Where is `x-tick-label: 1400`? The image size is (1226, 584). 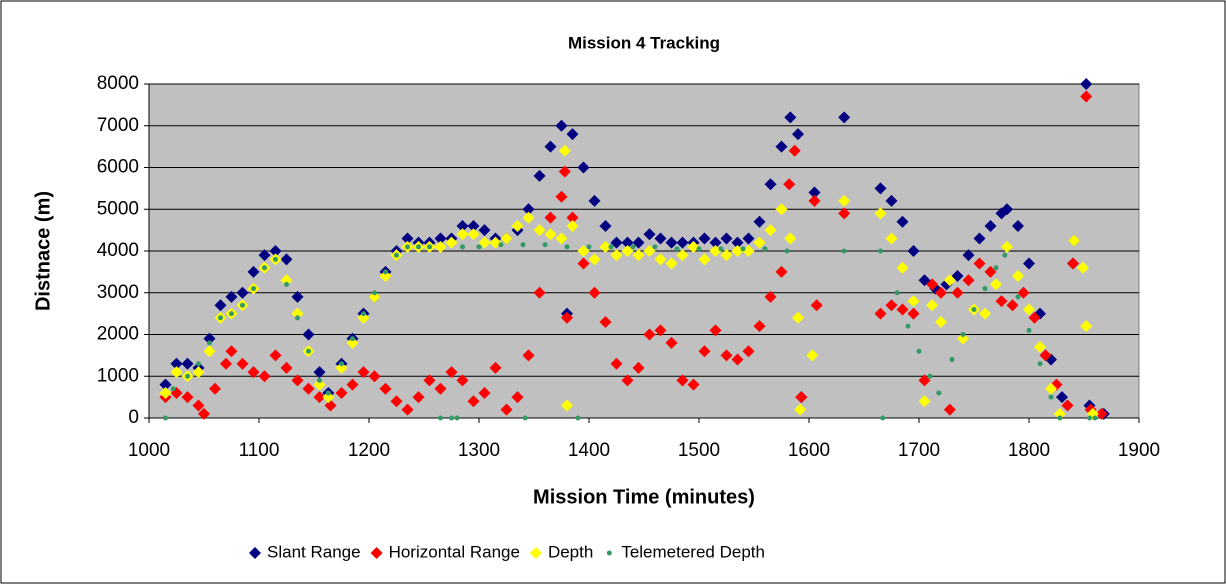
x-tick-label: 1400 is located at coordinates (589, 450).